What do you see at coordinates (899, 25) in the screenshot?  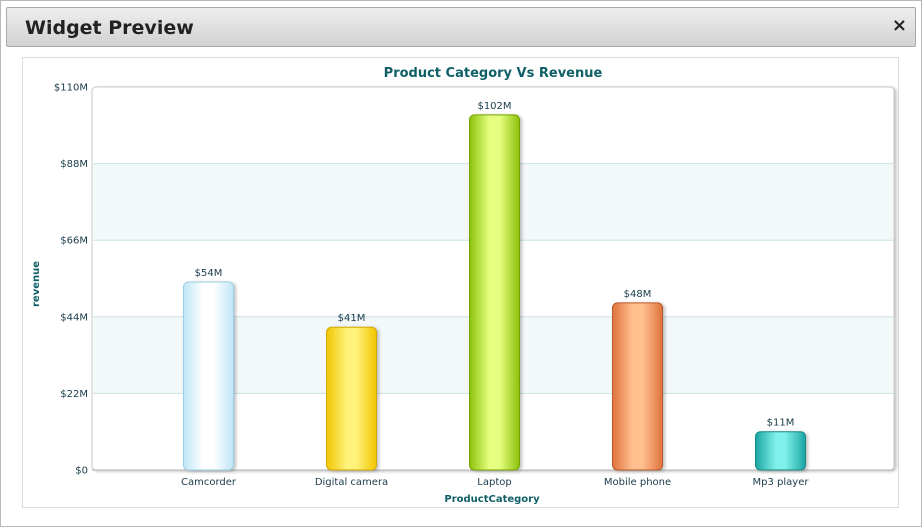 I see `close-icon: ×` at bounding box center [899, 25].